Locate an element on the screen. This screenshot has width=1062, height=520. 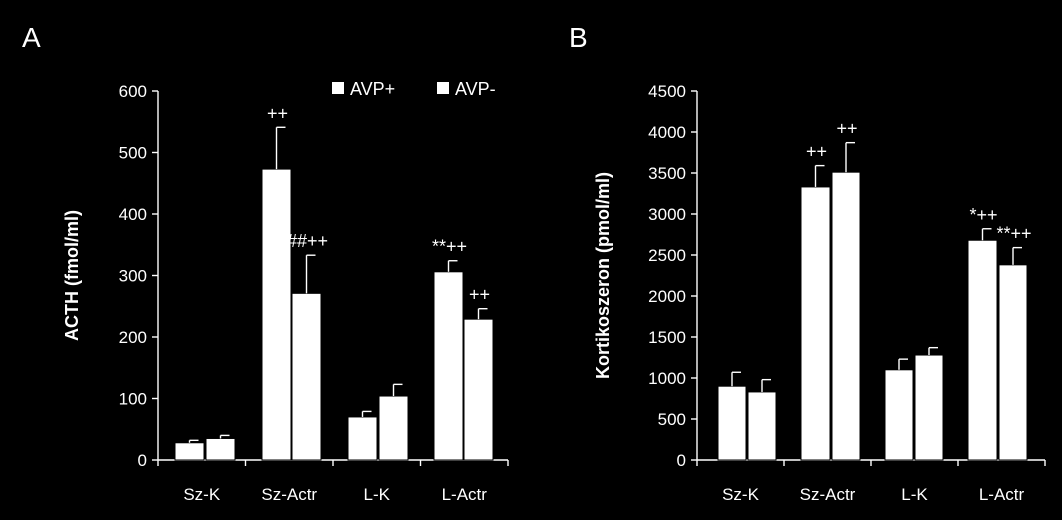
panel-b-y-tick-label: 1500 is located at coordinates (667, 337).